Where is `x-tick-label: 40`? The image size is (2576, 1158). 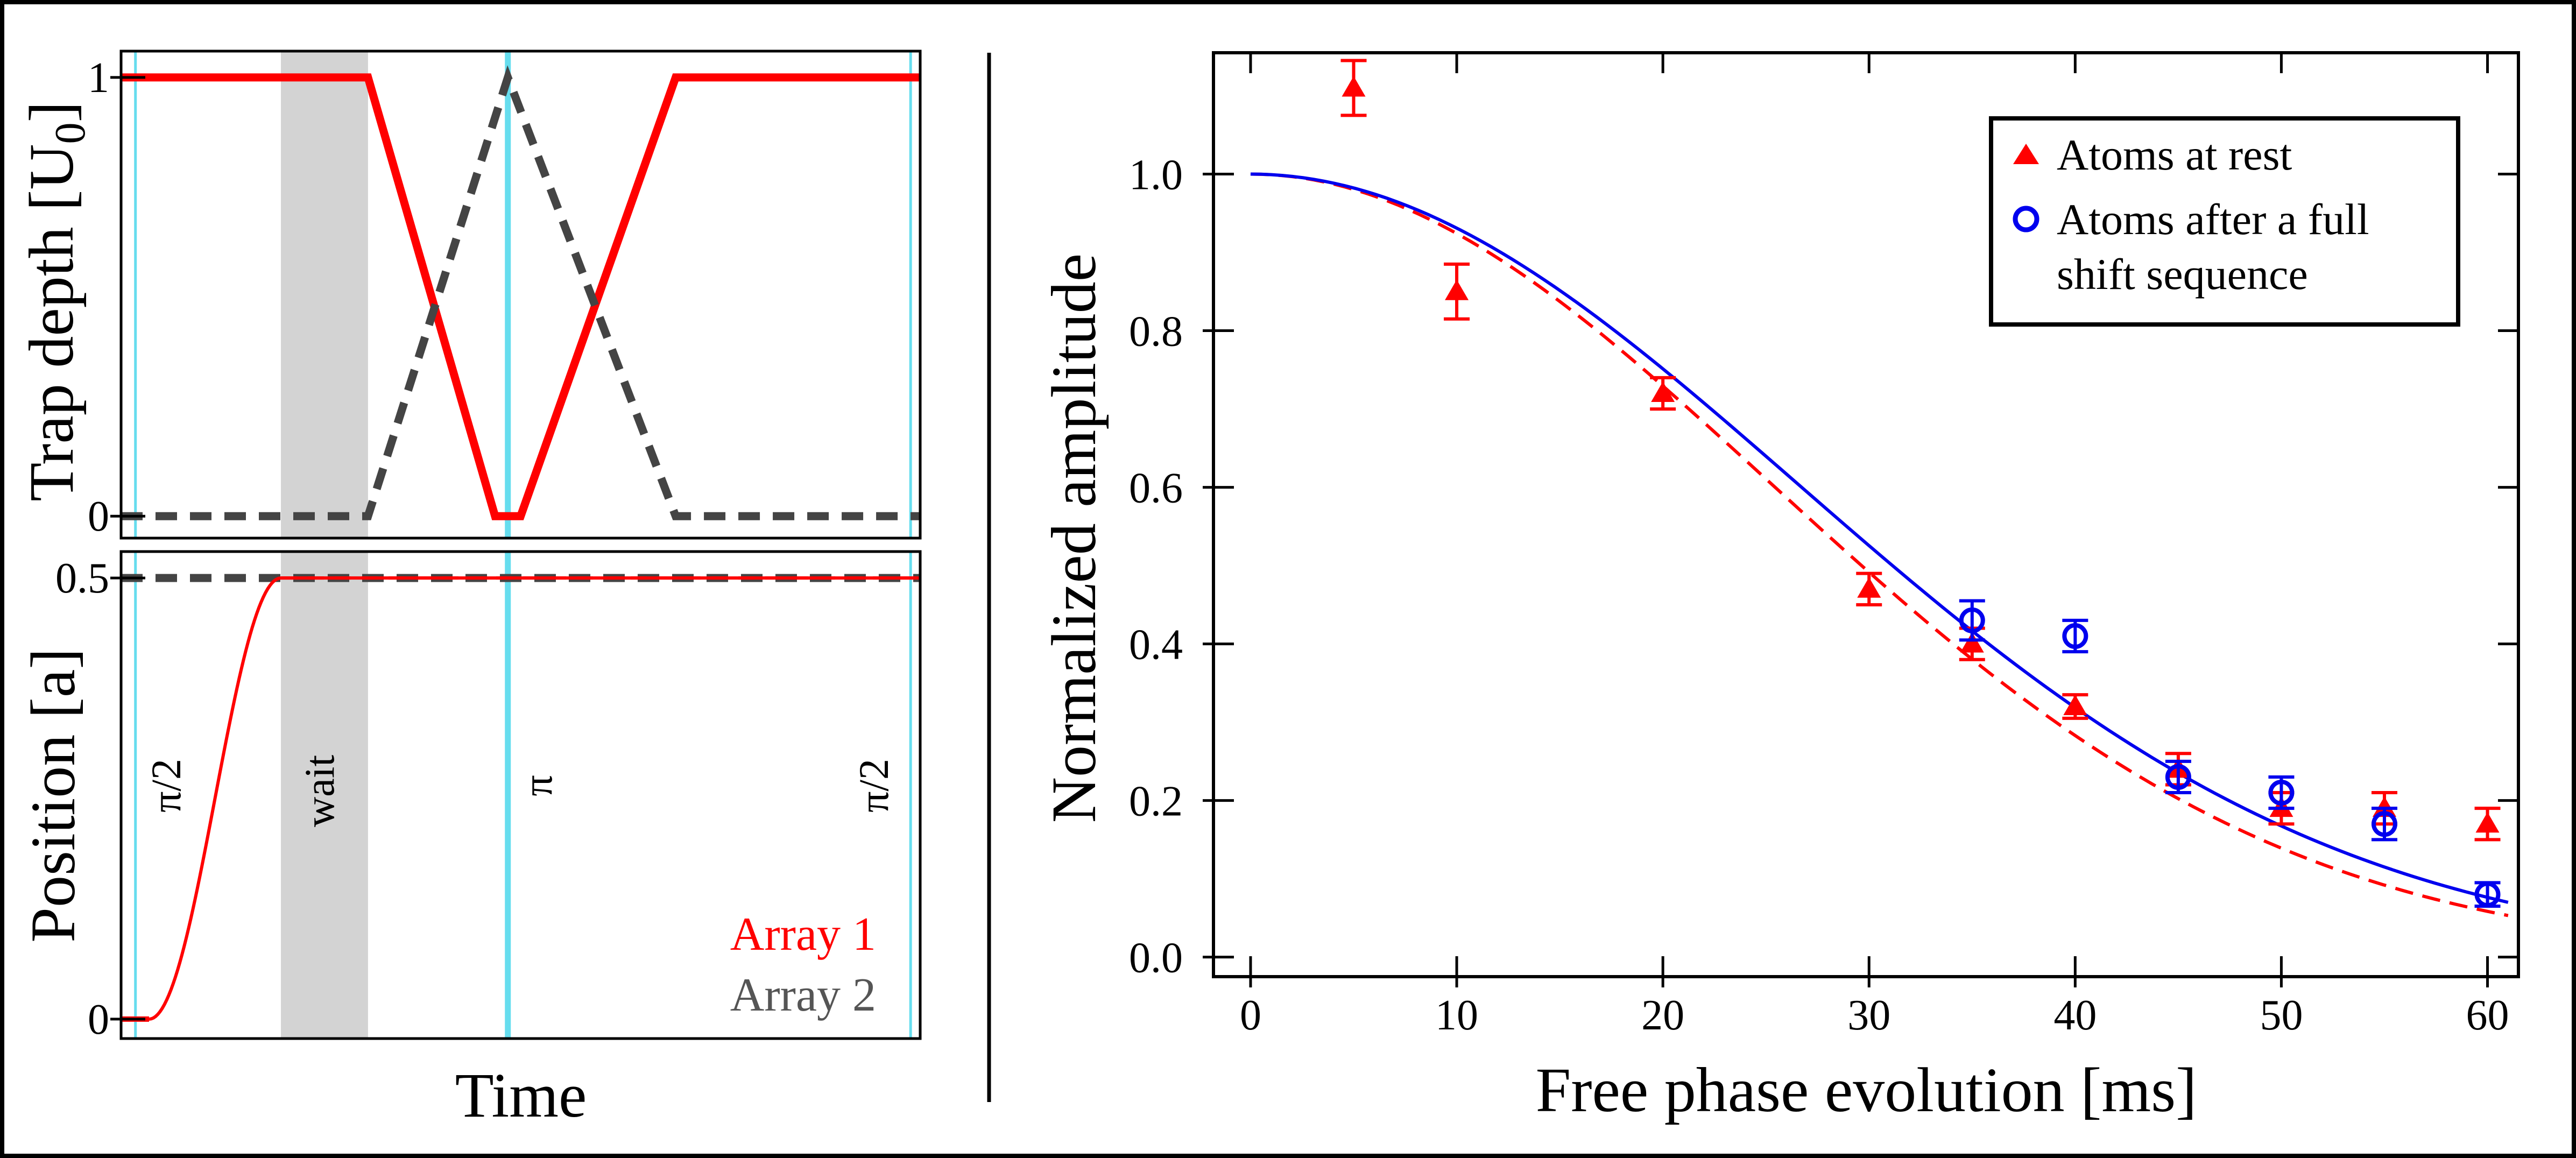 x-tick-label: 40 is located at coordinates (2075, 1015).